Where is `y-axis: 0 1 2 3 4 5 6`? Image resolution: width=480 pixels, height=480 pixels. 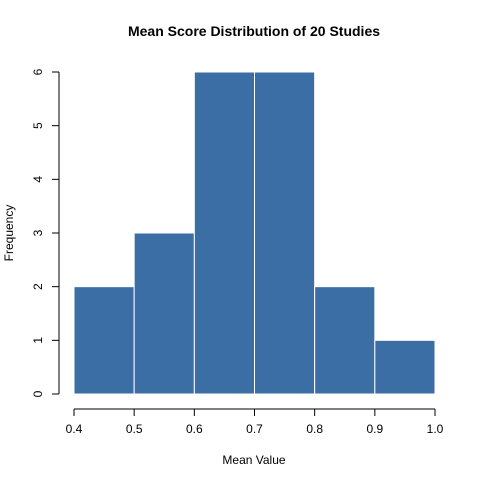 y-axis: 0 1 2 3 4 5 6 is located at coordinates (45, 232).